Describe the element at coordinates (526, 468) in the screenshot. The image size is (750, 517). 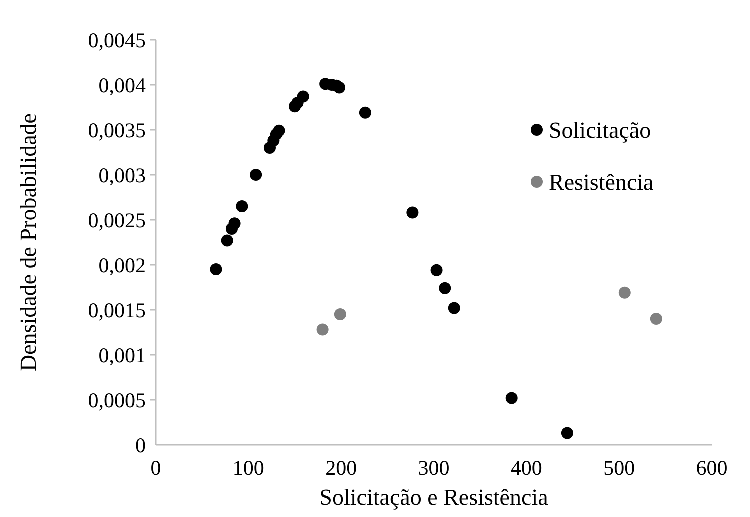
I see `x-tick-label: 400` at that location.